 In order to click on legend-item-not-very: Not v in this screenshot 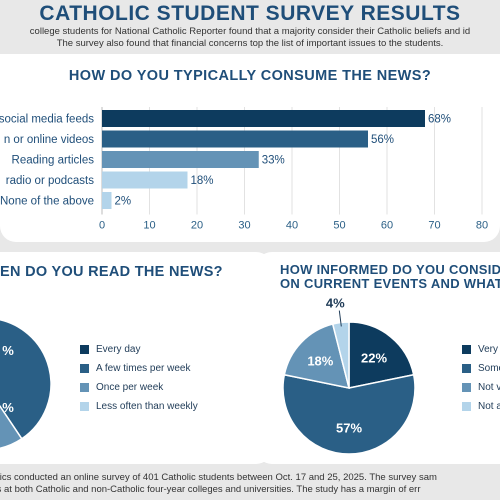, I will do `click(481, 387)`.